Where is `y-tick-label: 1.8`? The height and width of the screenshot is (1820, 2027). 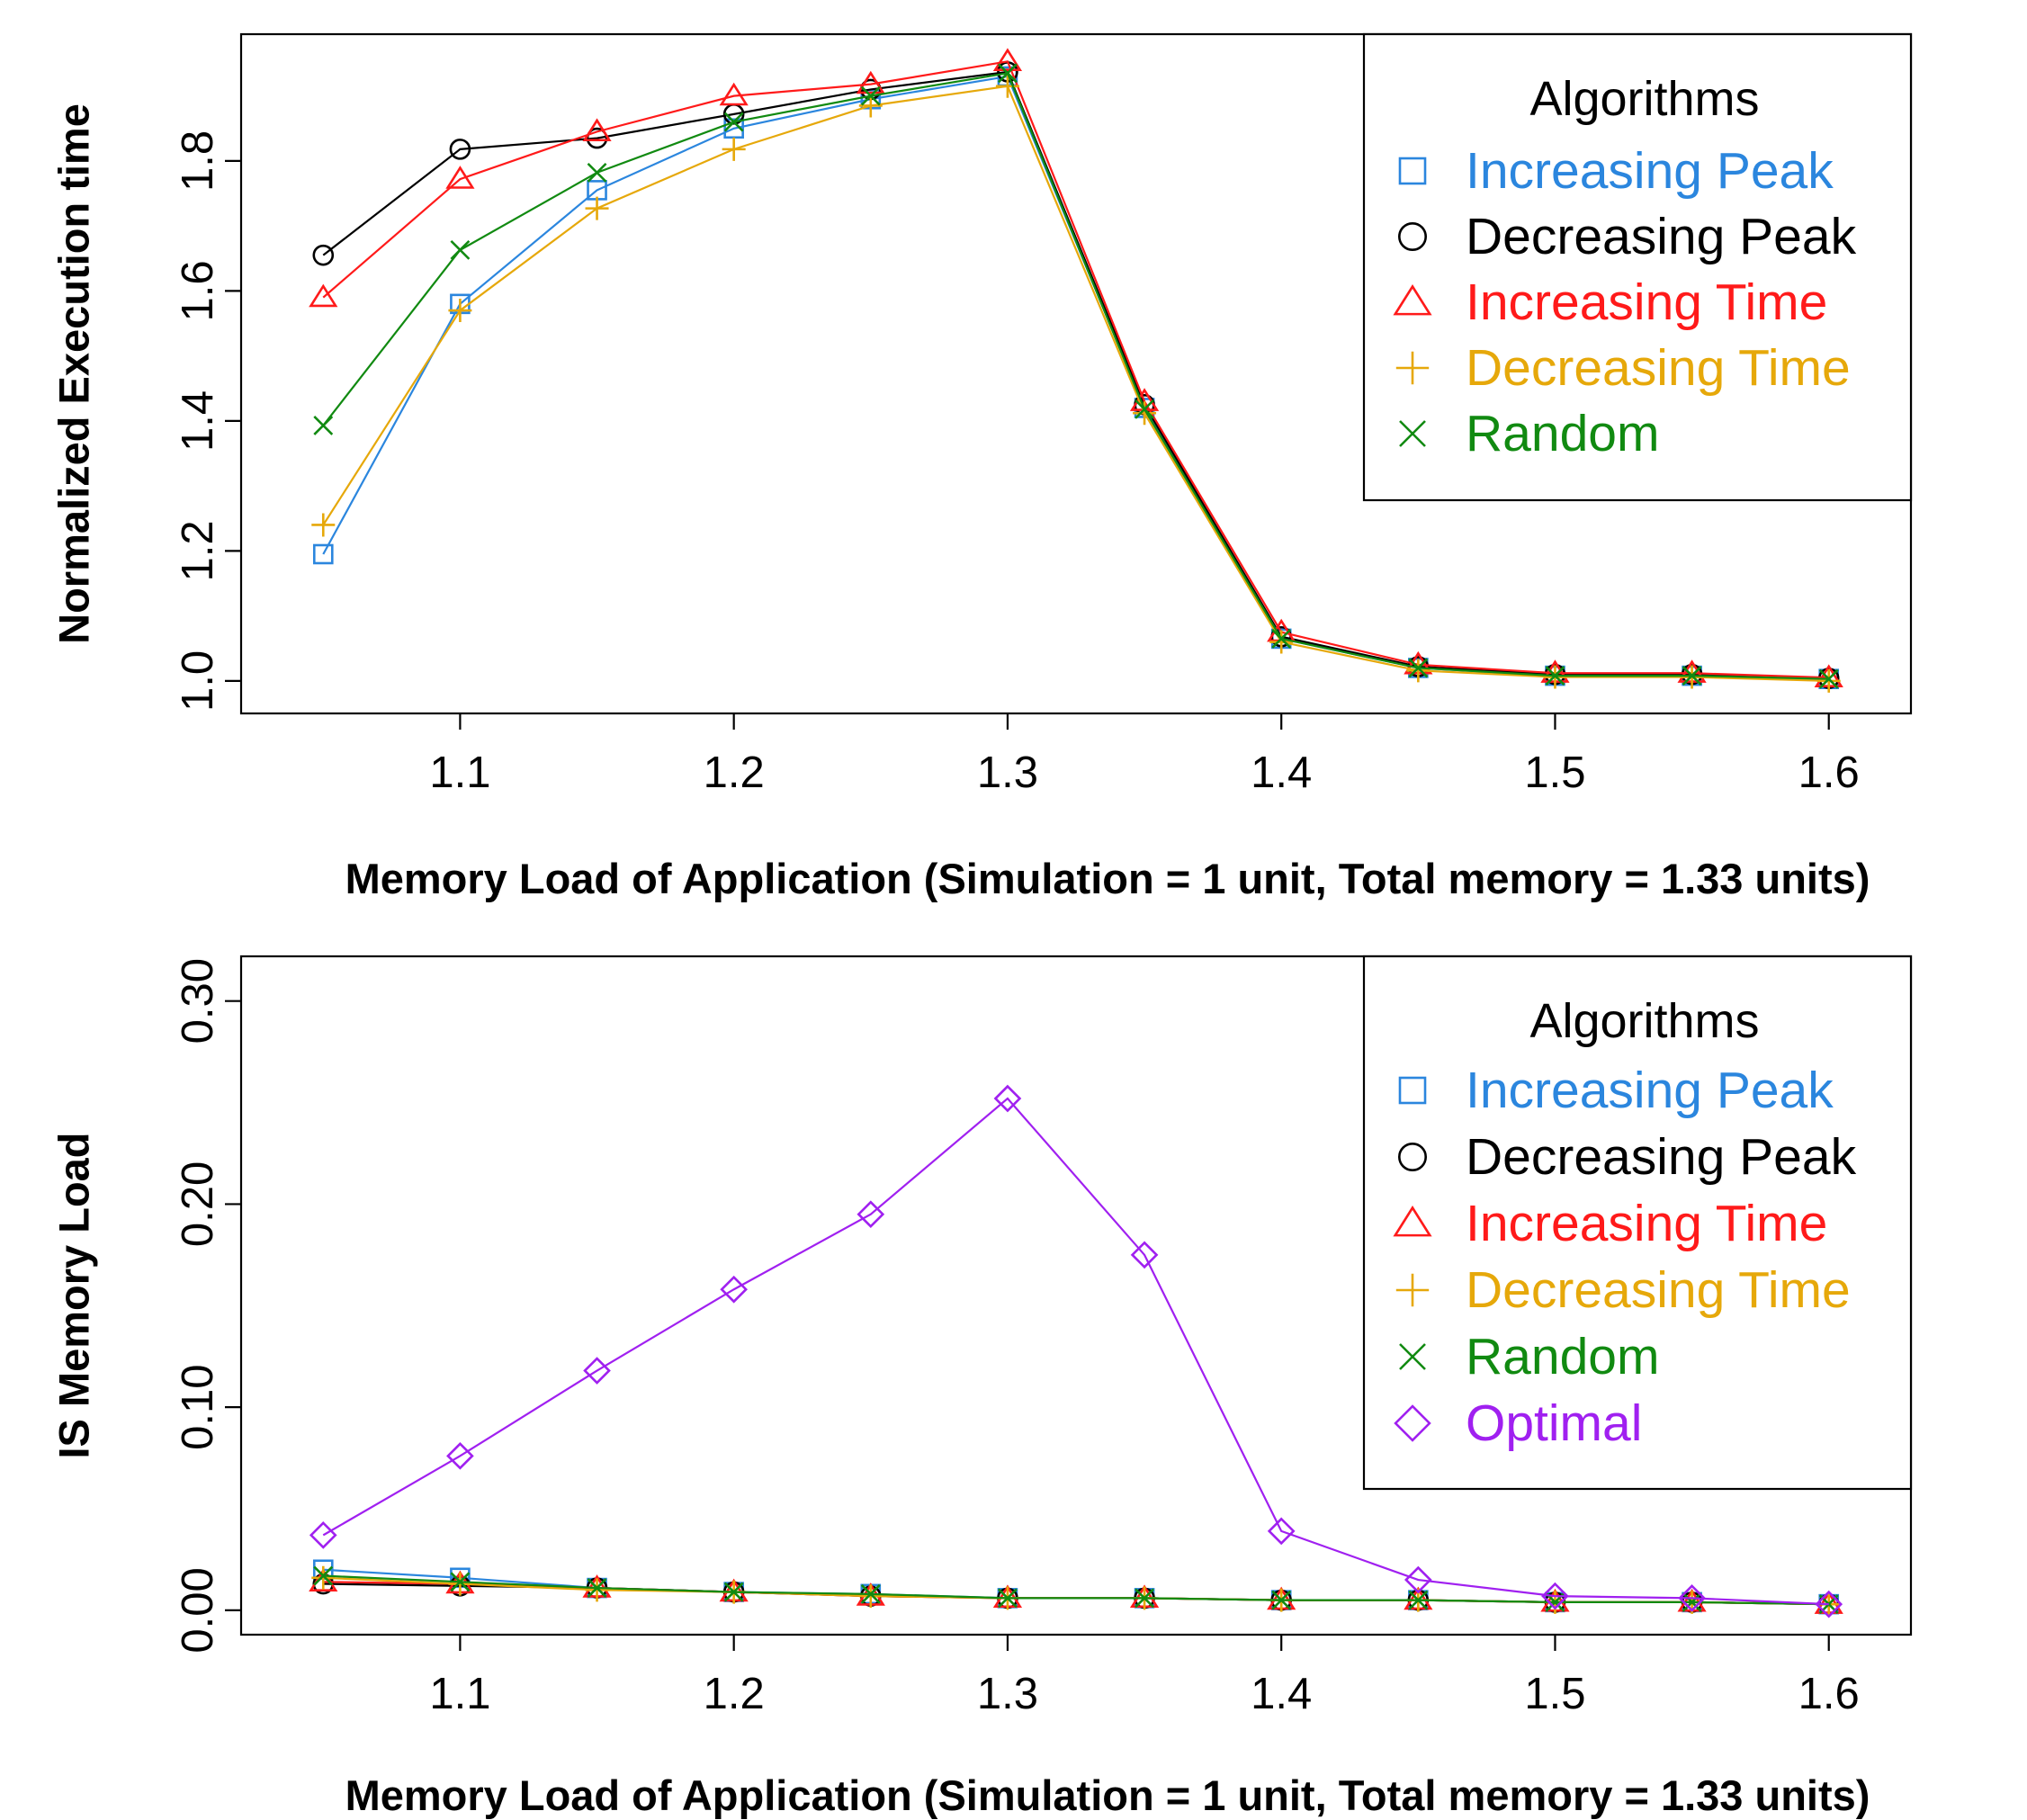
y-tick-label: 1.8 is located at coordinates (198, 161).